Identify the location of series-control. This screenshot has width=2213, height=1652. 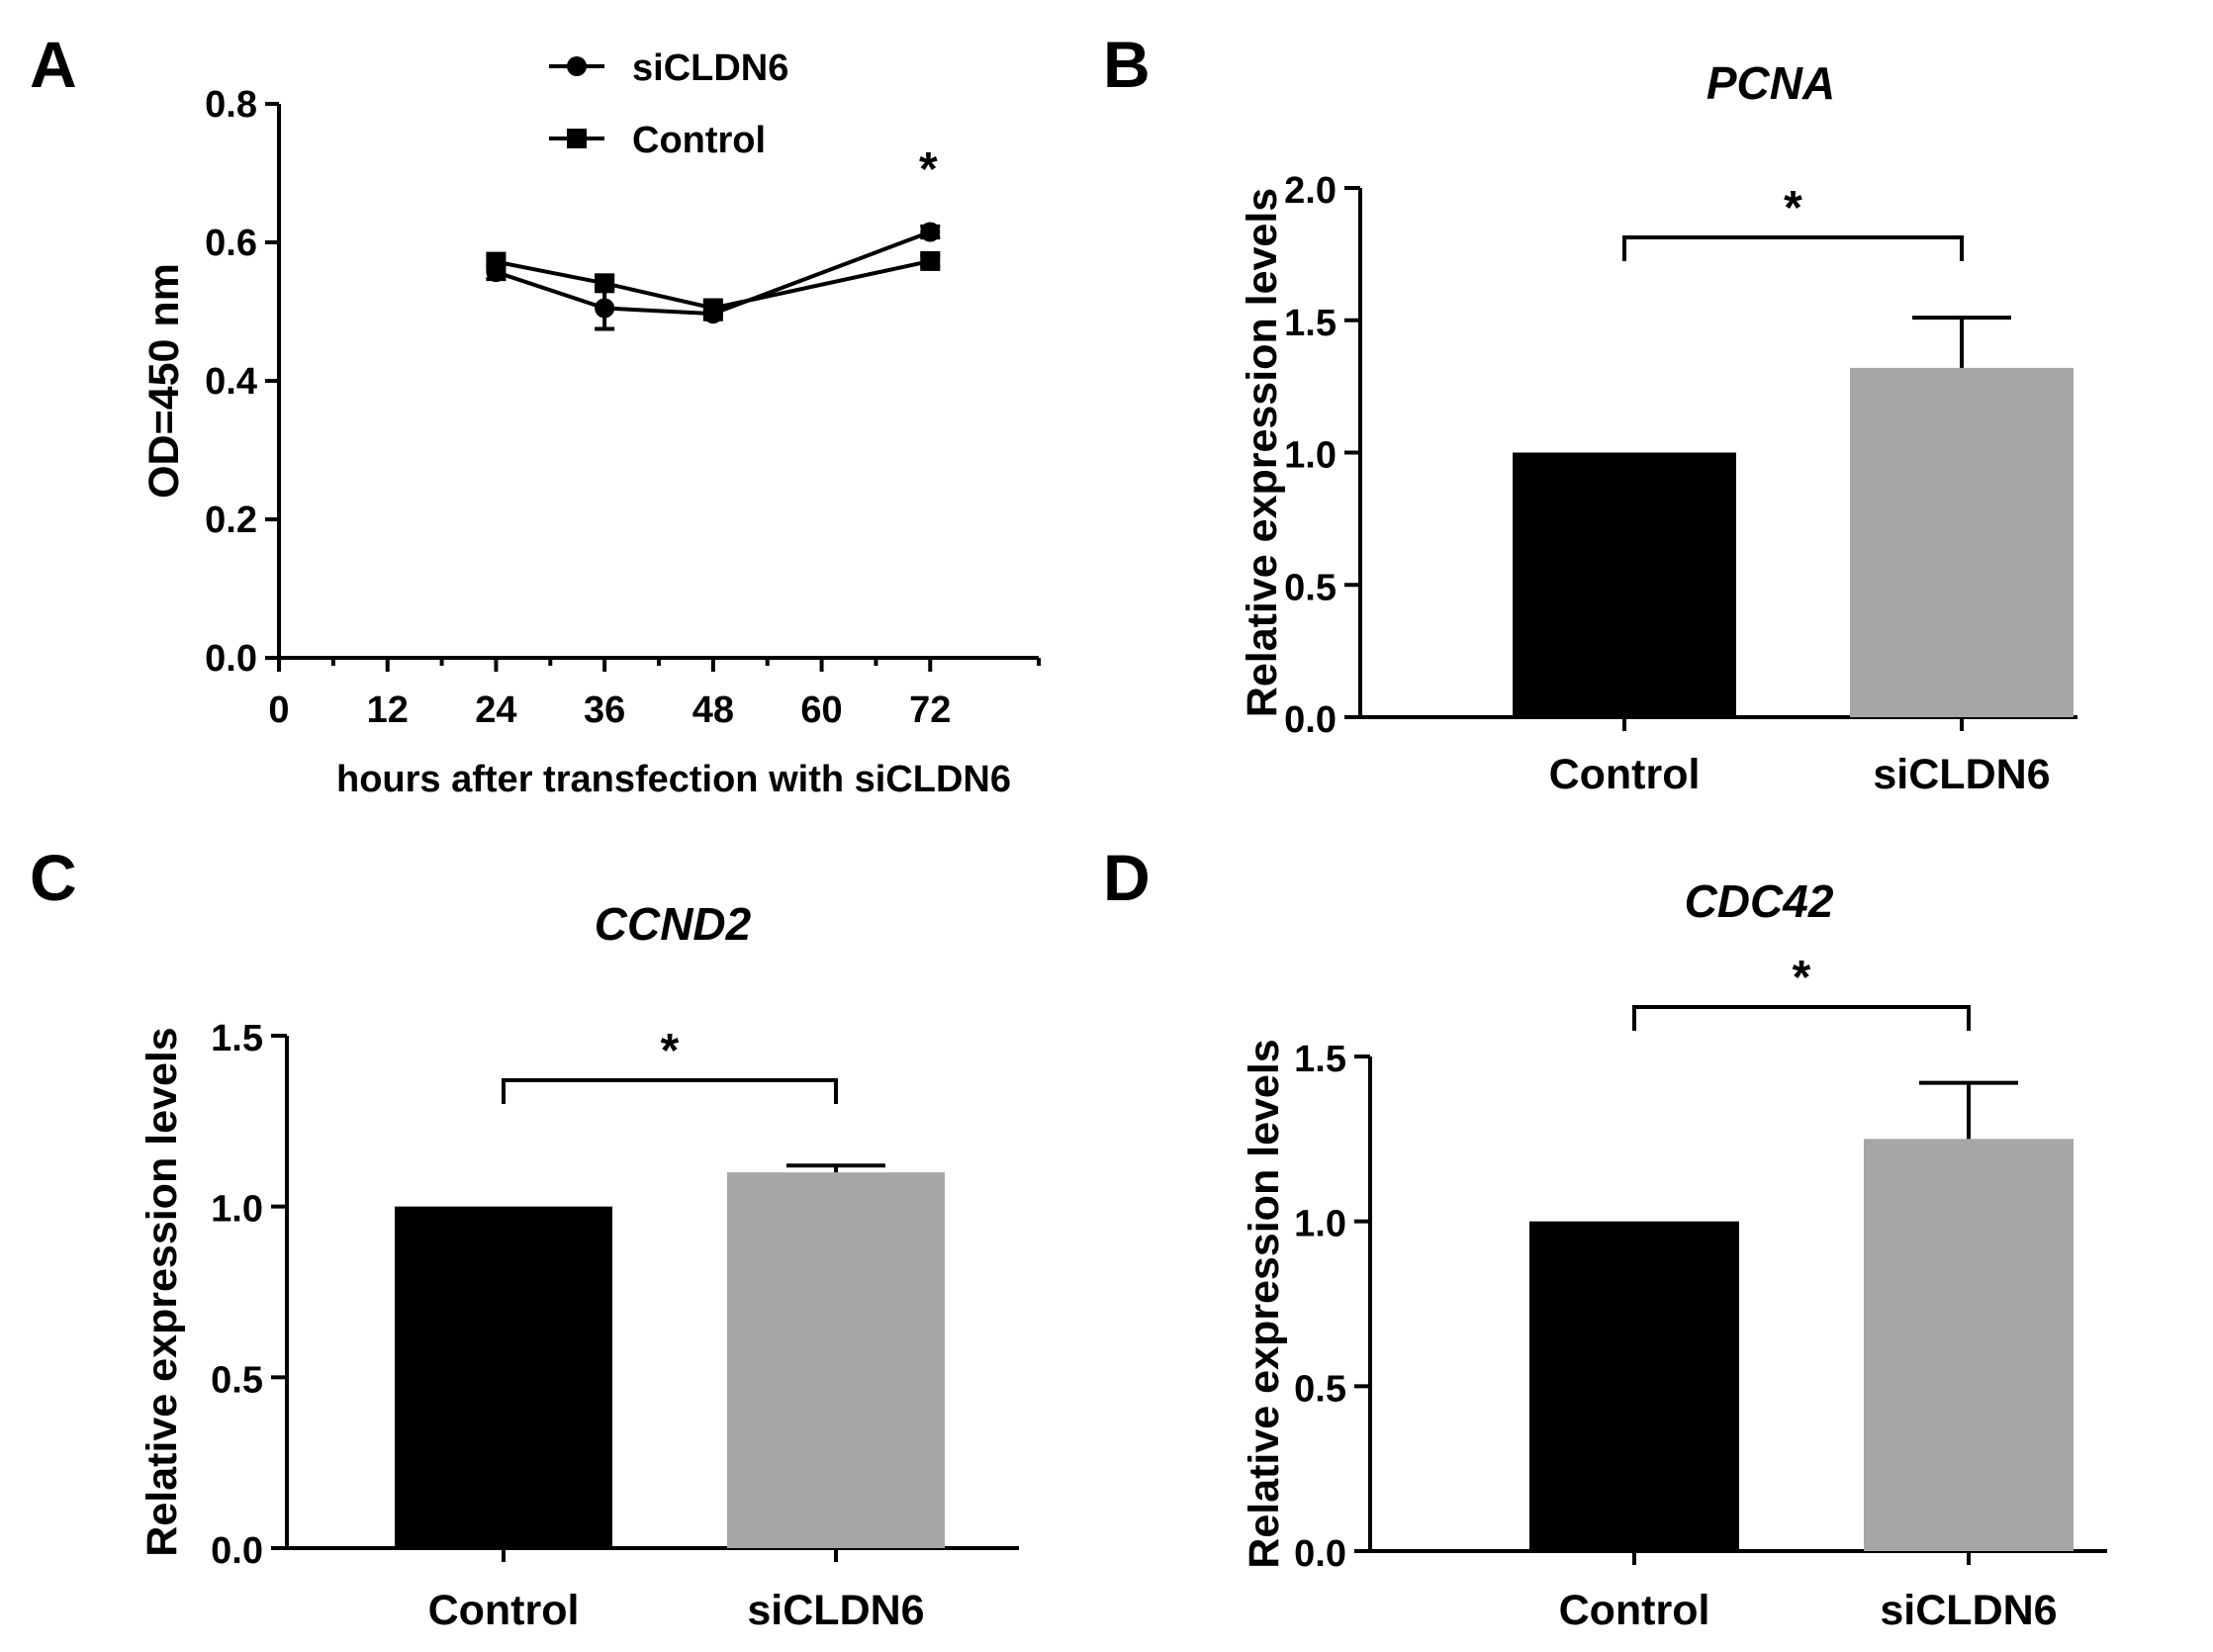
(713, 285).